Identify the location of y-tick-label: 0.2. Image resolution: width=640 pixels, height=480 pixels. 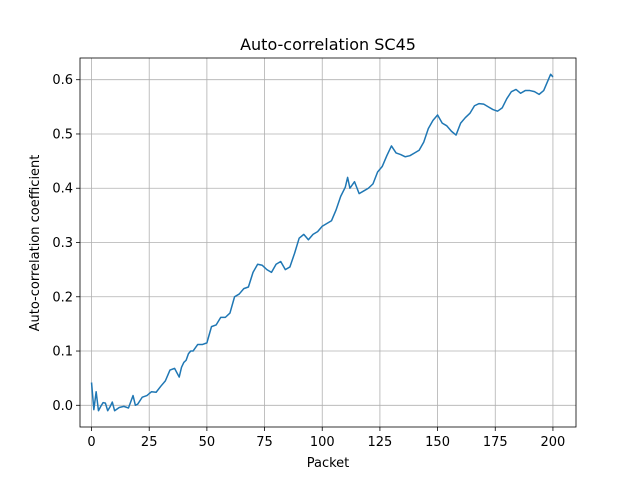
(62, 297).